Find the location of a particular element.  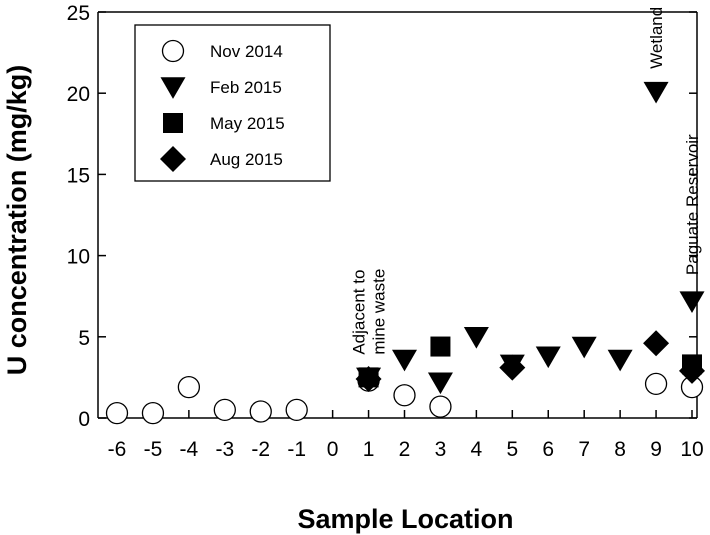

x-ticks: -6 -5 -4 -3 -2 -1 0 1 2 3 4 5 6 7 8 9 10 is located at coordinates (406, 435).